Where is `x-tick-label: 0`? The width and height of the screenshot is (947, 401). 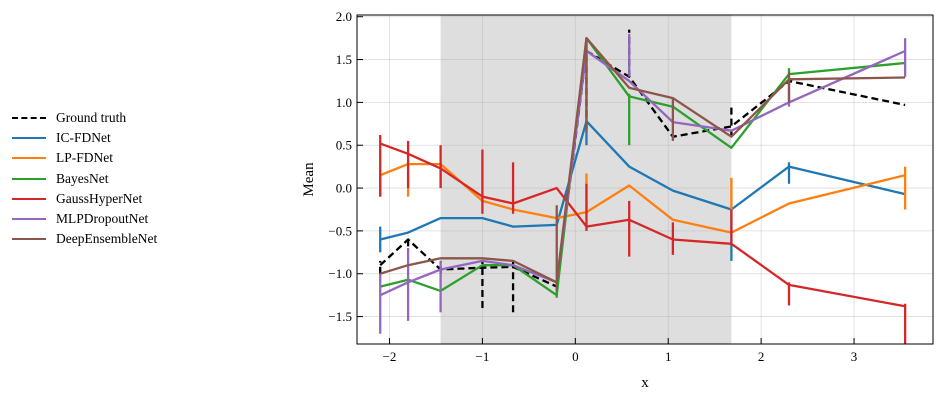
x-tick-label: 0 is located at coordinates (575, 356).